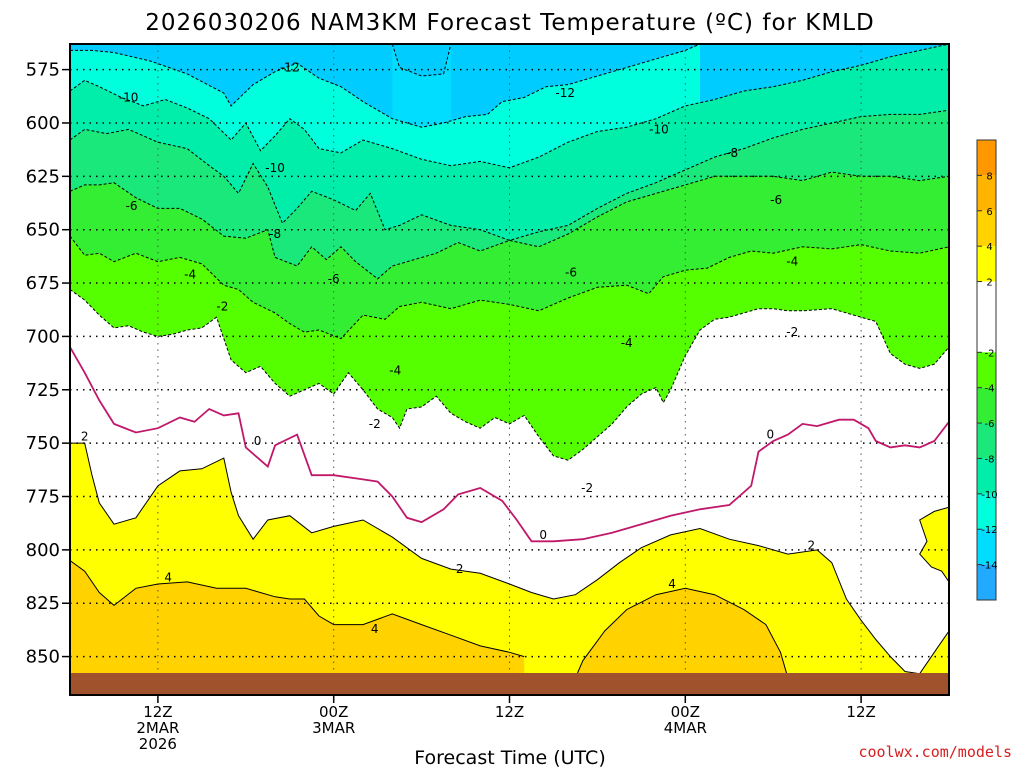 The height and width of the screenshot is (768, 1024). Describe the element at coordinates (792, 262) in the screenshot. I see `isotherm-label-14: -4` at that location.